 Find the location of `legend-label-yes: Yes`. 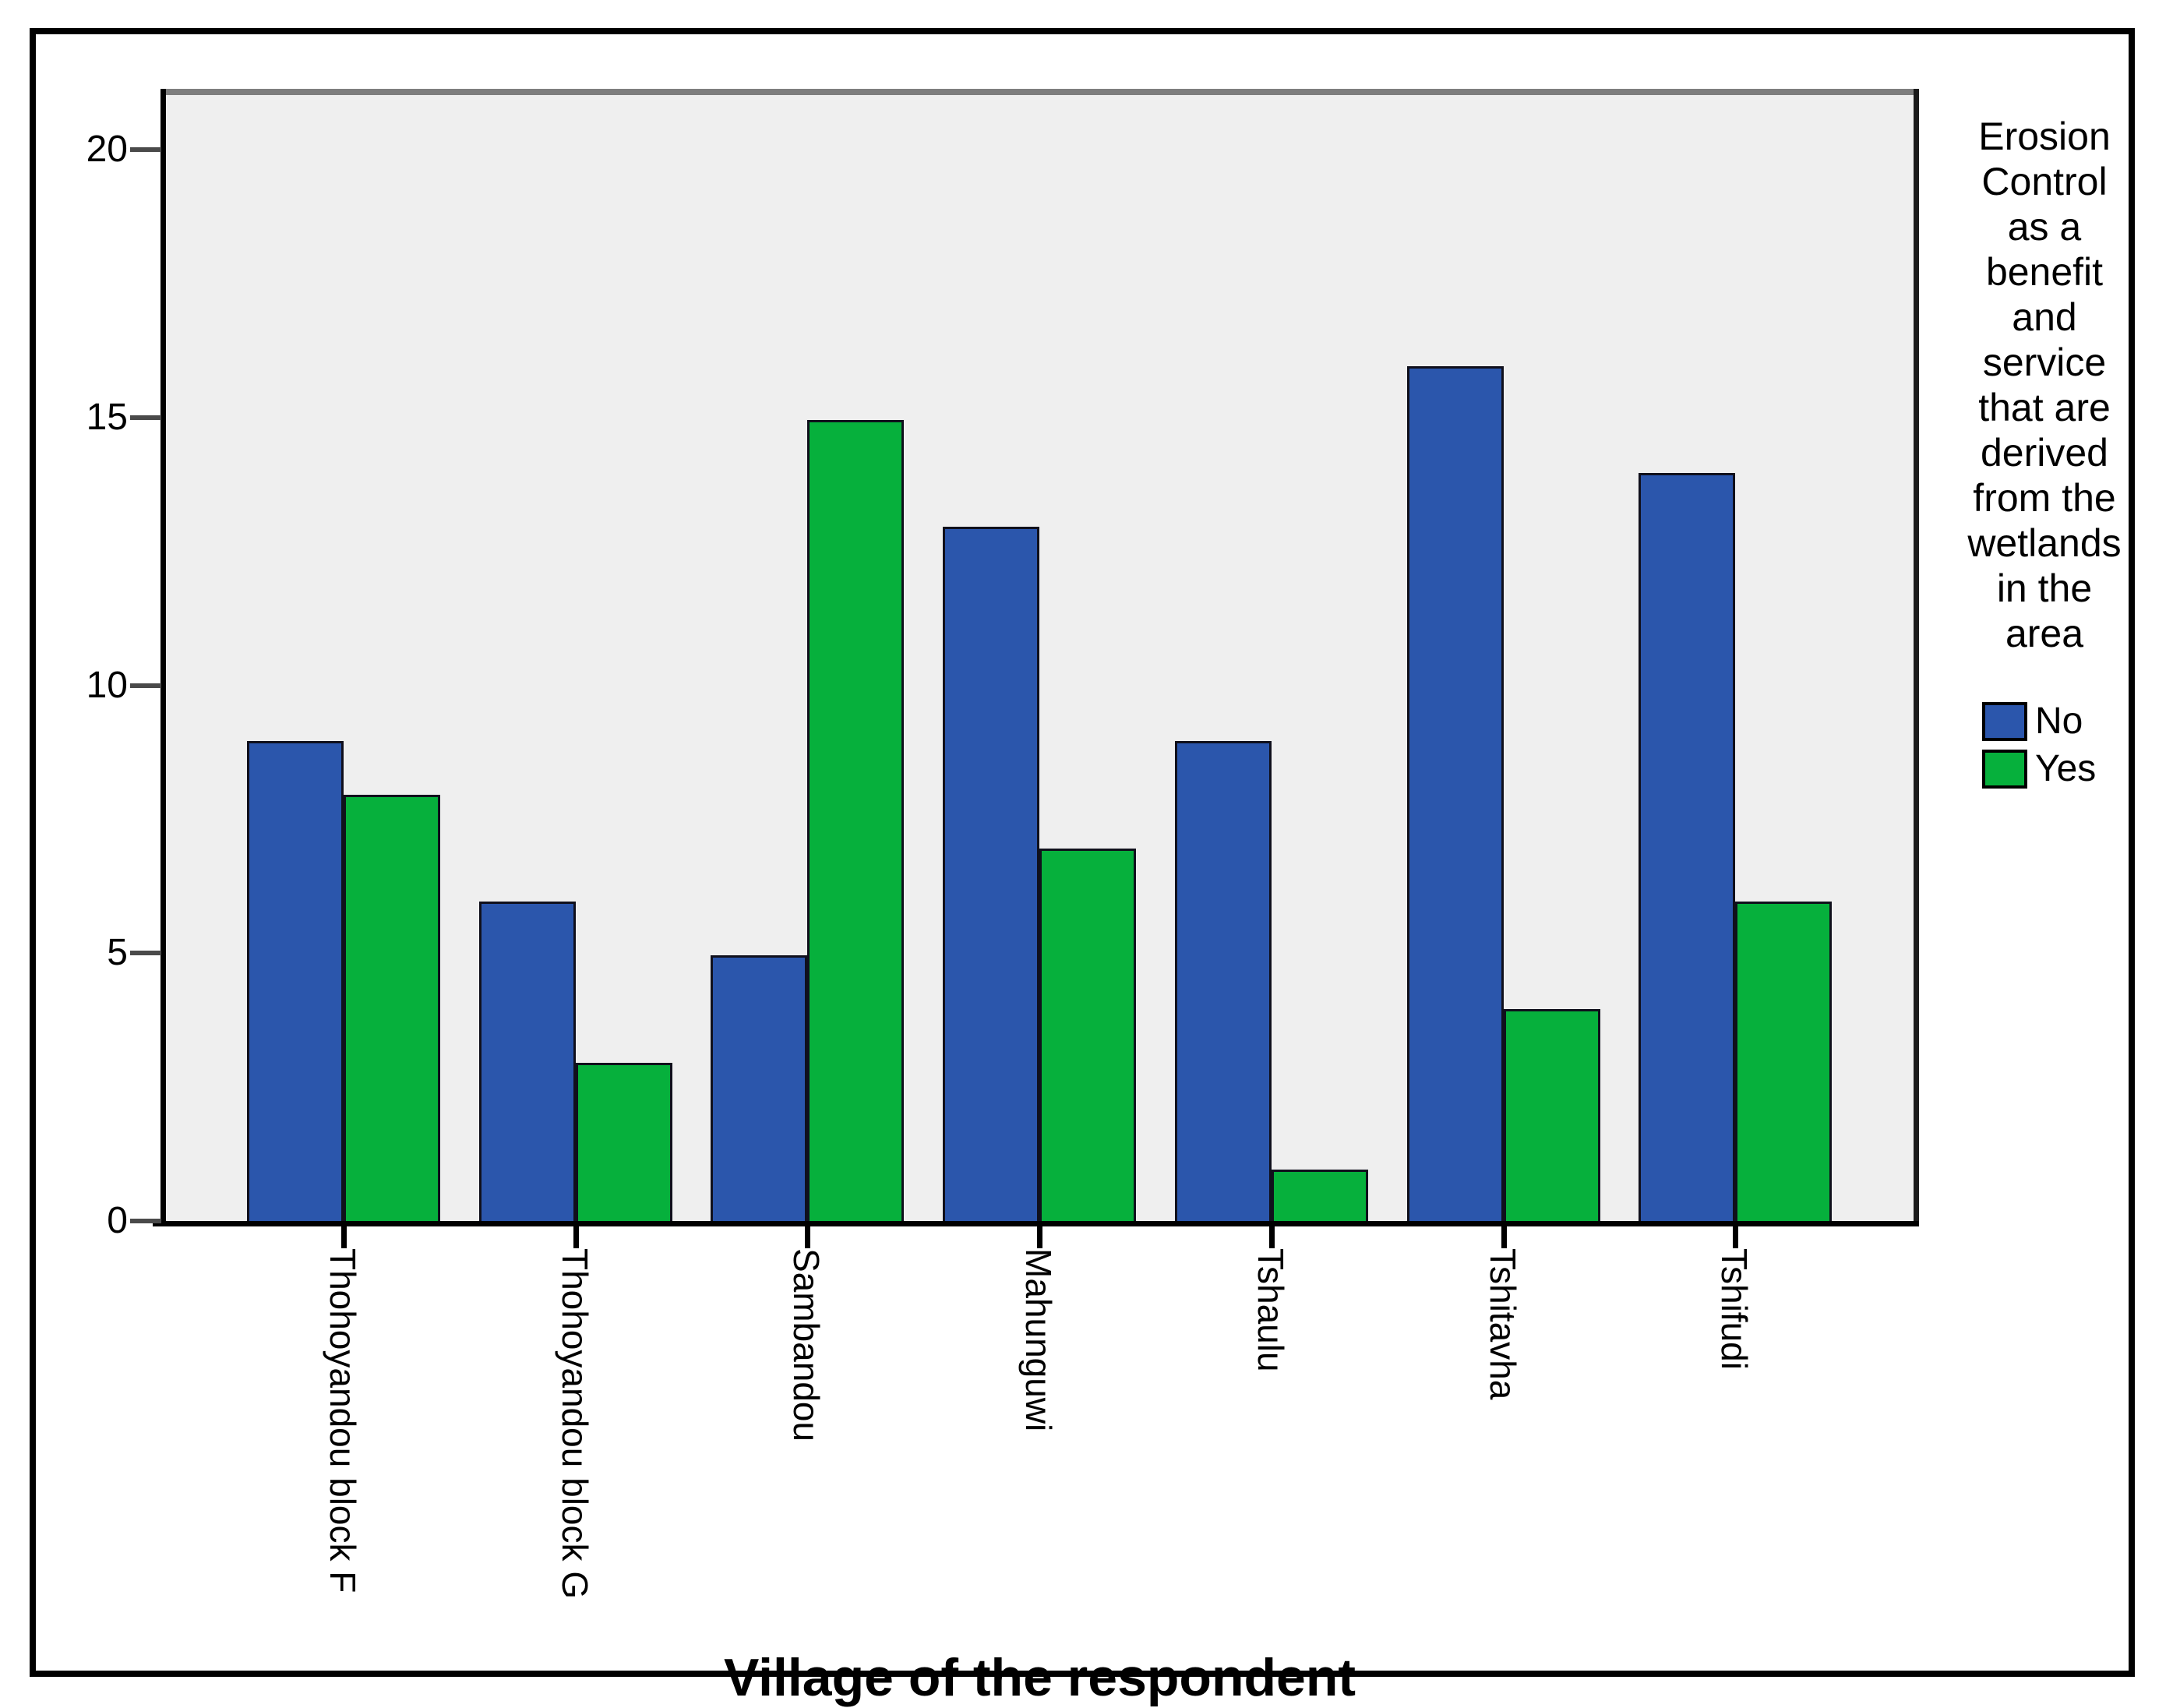

legend-label-yes: Yes is located at coordinates (2066, 768).